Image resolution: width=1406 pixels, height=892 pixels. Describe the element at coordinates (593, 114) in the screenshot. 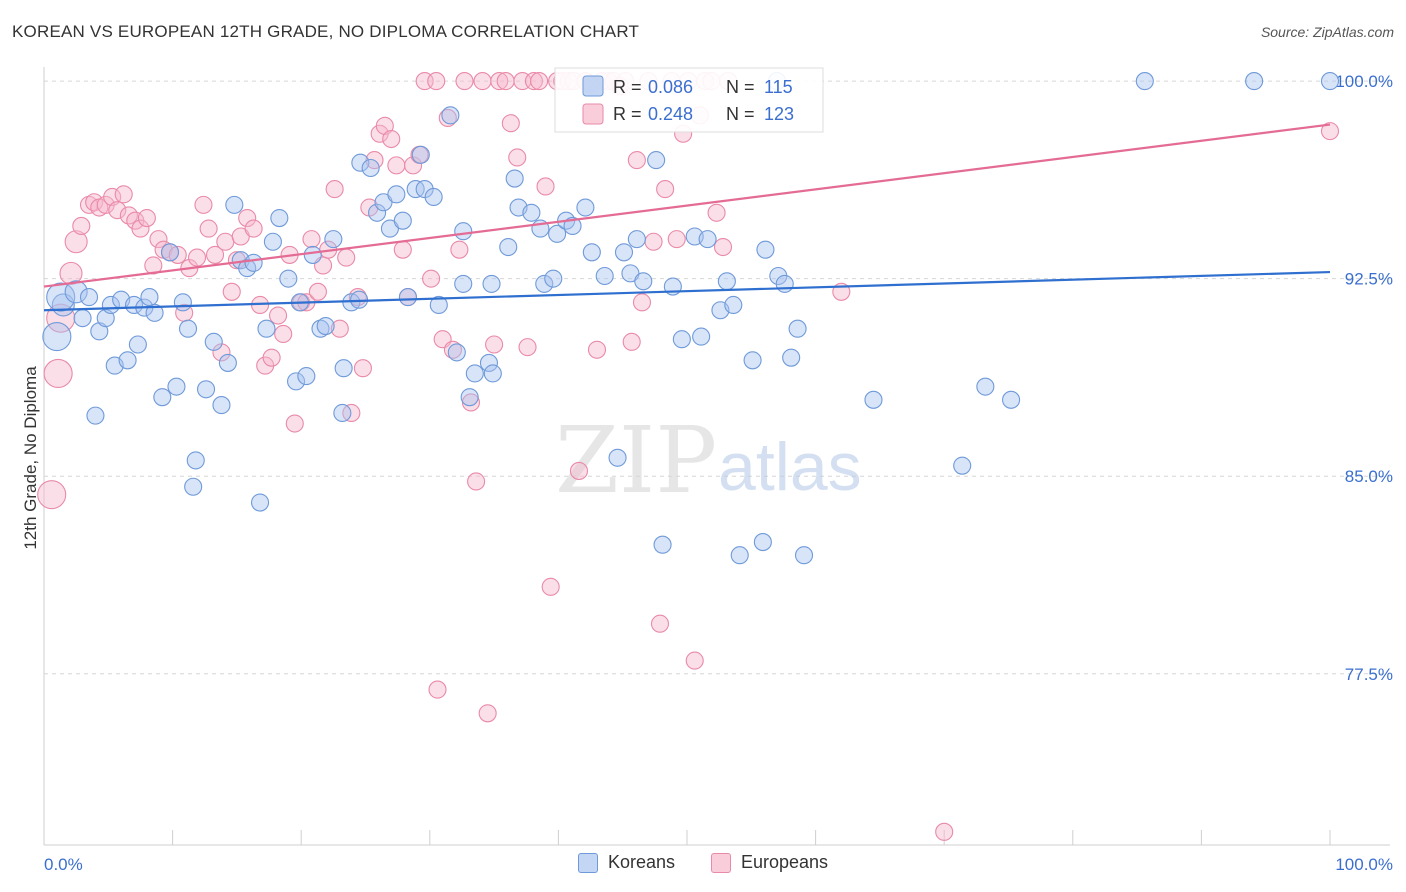

I see `legend-swatch-european` at that location.